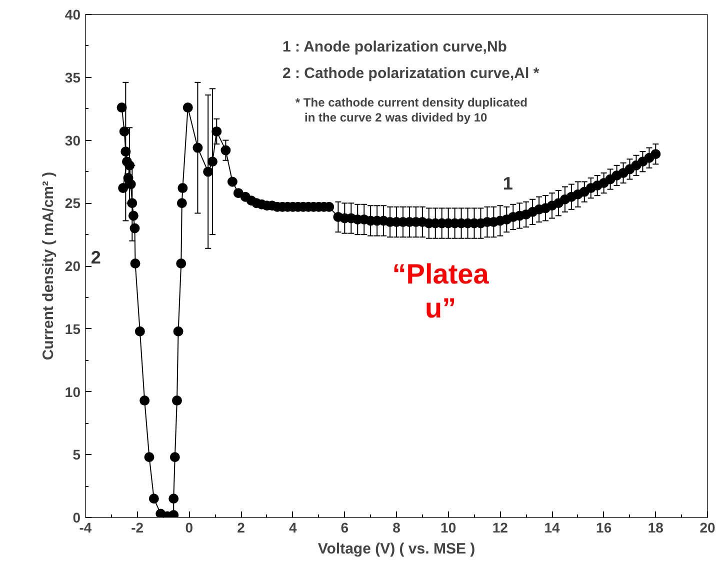 The width and height of the screenshot is (720, 587). What do you see at coordinates (72, 328) in the screenshot?
I see `y-tick-label: 15` at bounding box center [72, 328].